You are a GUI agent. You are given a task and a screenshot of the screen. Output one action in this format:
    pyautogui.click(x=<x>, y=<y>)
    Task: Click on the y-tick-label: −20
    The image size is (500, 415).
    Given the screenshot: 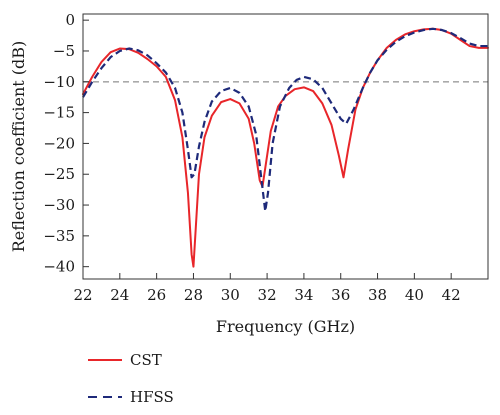 What is the action you would take?
    pyautogui.click(x=59, y=143)
    